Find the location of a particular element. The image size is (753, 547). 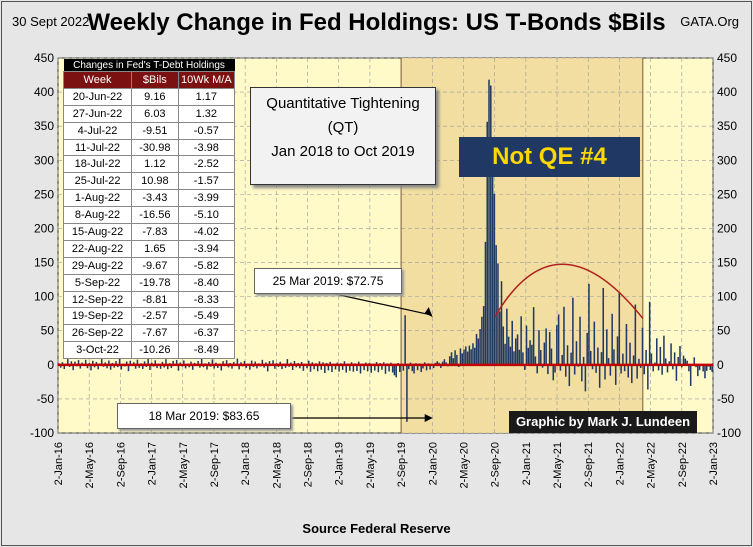

y-tick-label-right: 350 is located at coordinates (727, 126).